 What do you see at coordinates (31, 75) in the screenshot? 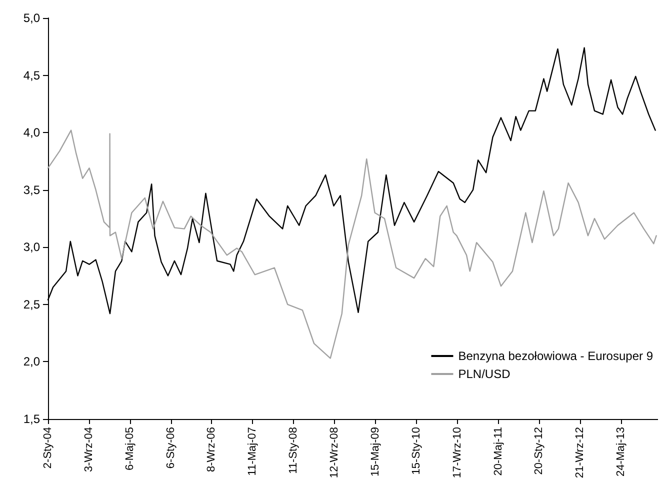
I see `y-tick-label: 4,5` at bounding box center [31, 75].